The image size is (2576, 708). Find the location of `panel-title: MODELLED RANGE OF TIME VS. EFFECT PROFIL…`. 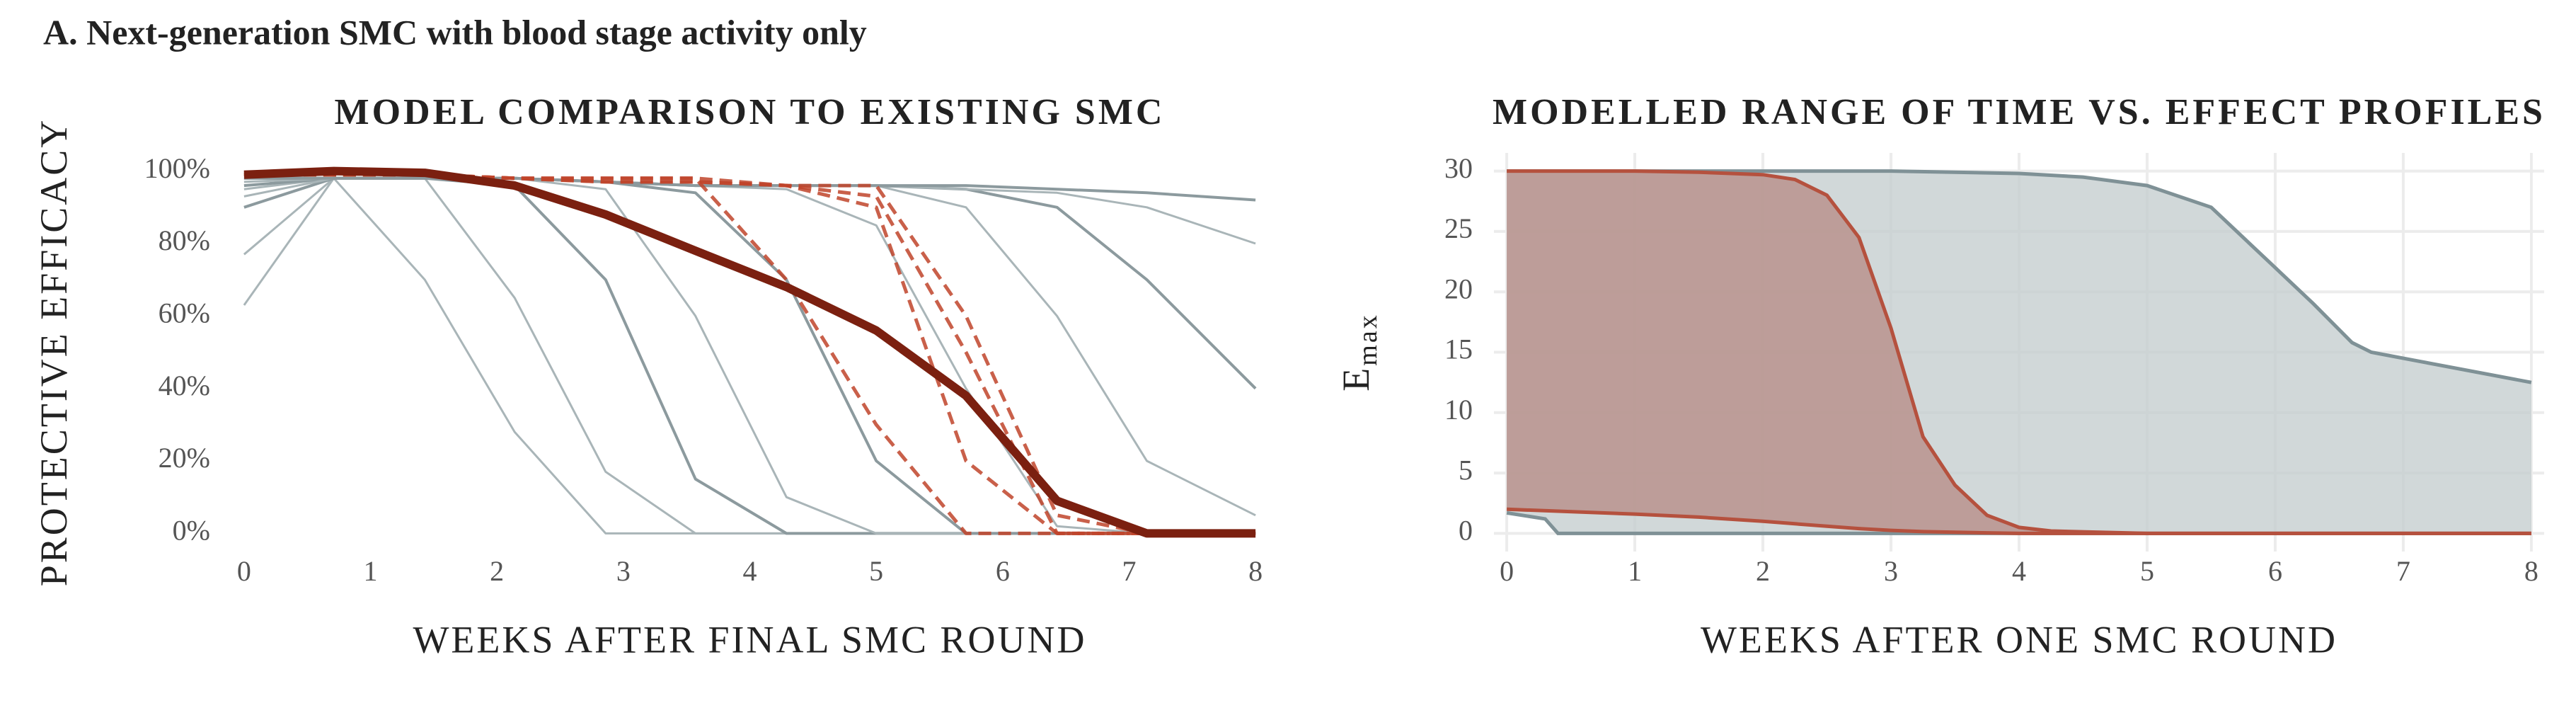

panel-title: MODELLED RANGE OF TIME VS. EFFECT PROFIL… is located at coordinates (2019, 112).